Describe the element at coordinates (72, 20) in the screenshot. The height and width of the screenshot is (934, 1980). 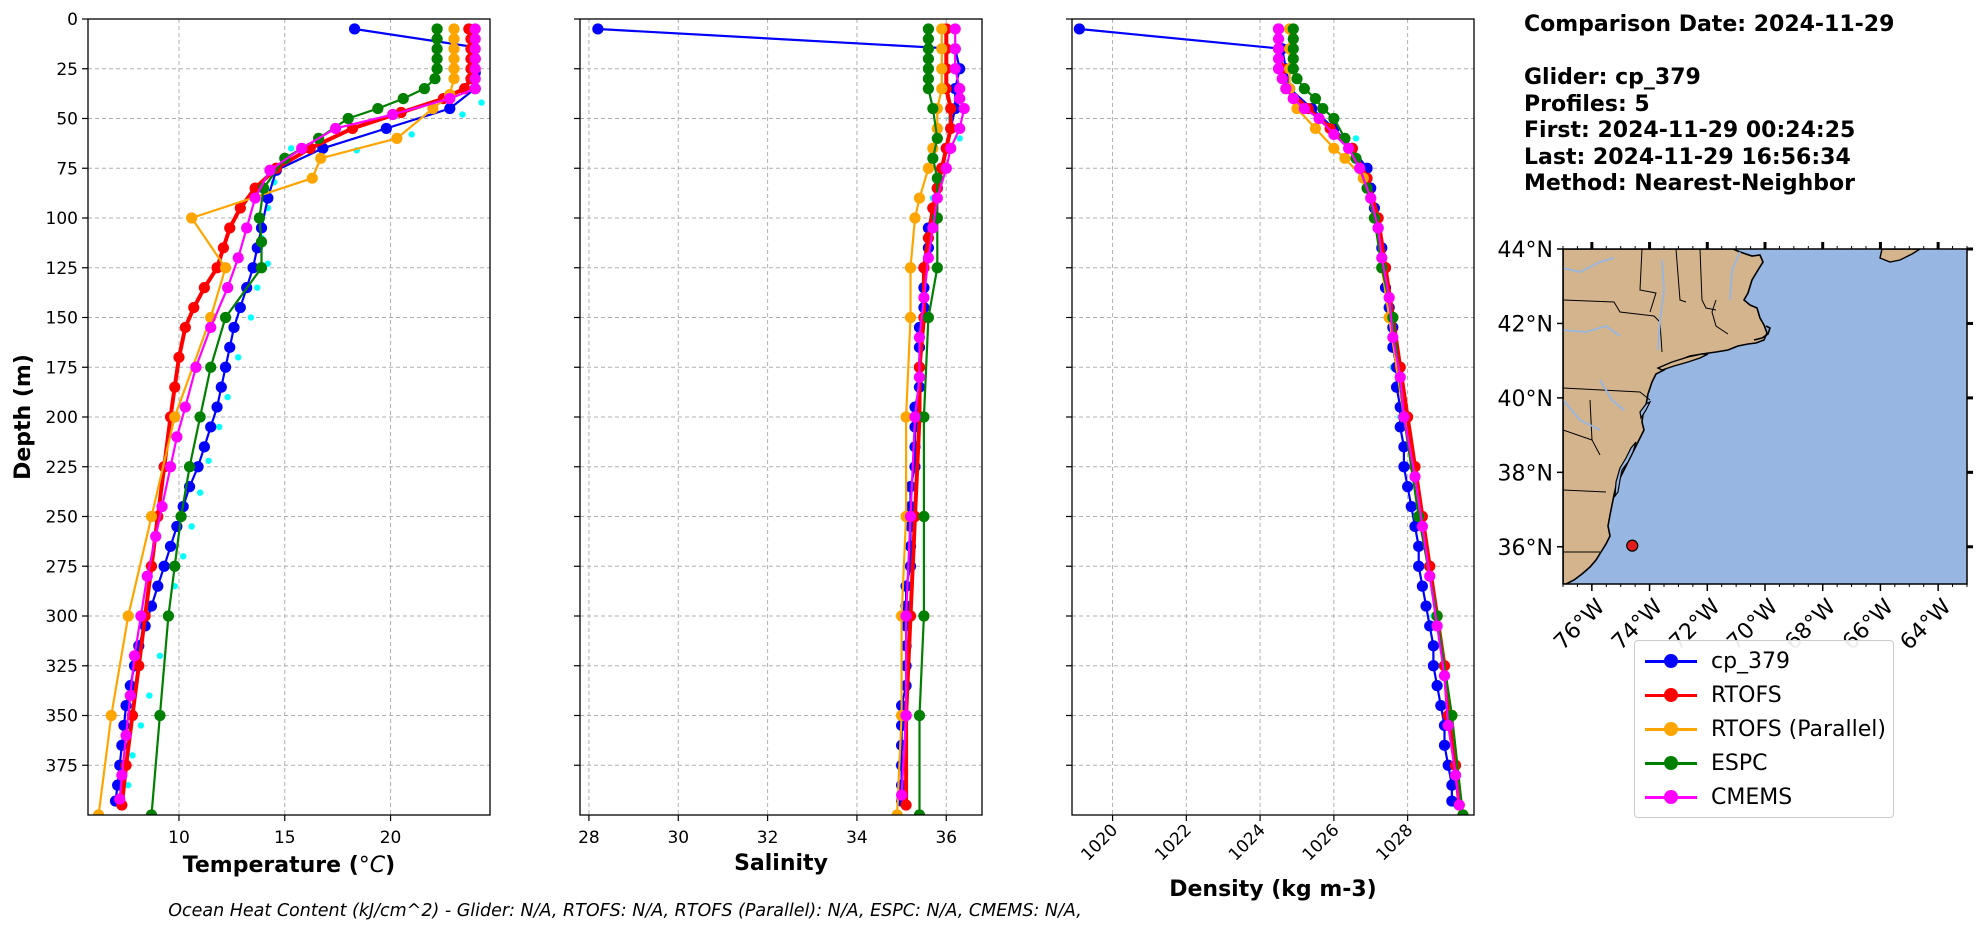
I see `y-tick-label: 0` at that location.